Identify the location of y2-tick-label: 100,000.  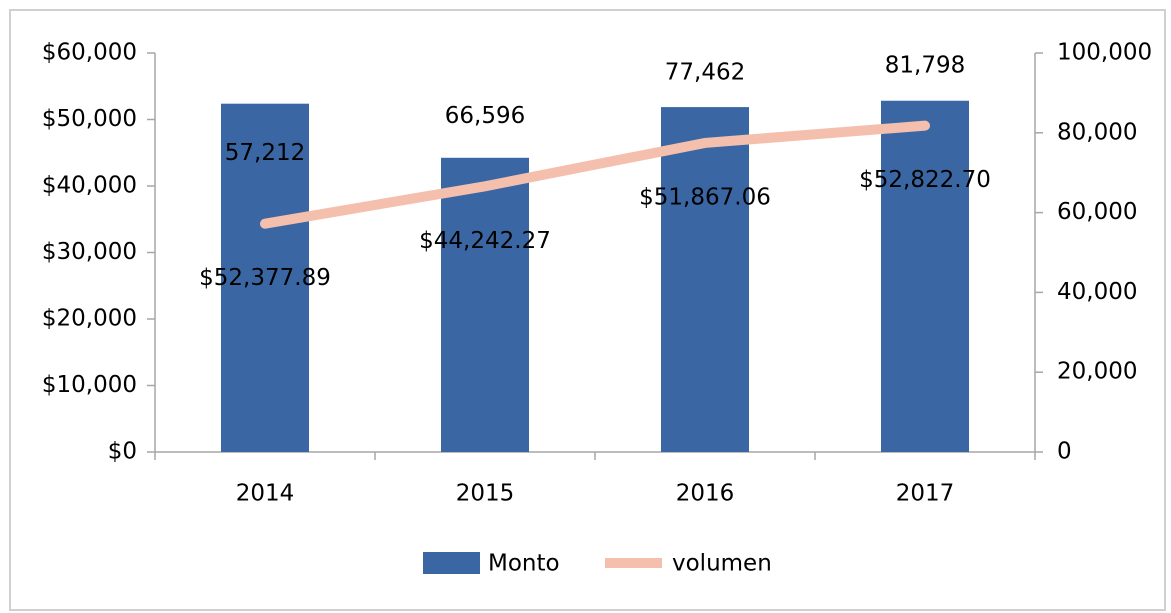
(1104, 53).